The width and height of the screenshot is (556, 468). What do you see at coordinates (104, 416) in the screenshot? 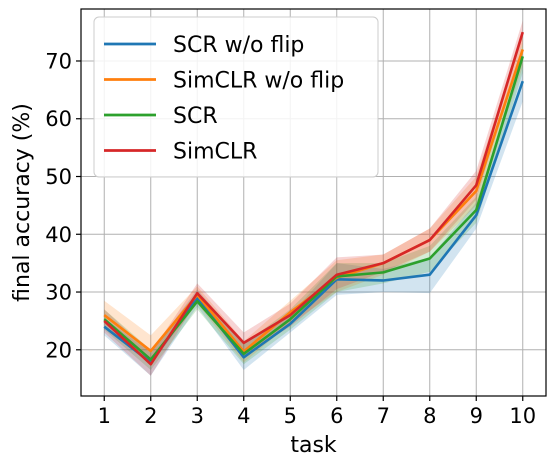
I see `x-tick-label: 1` at bounding box center [104, 416].